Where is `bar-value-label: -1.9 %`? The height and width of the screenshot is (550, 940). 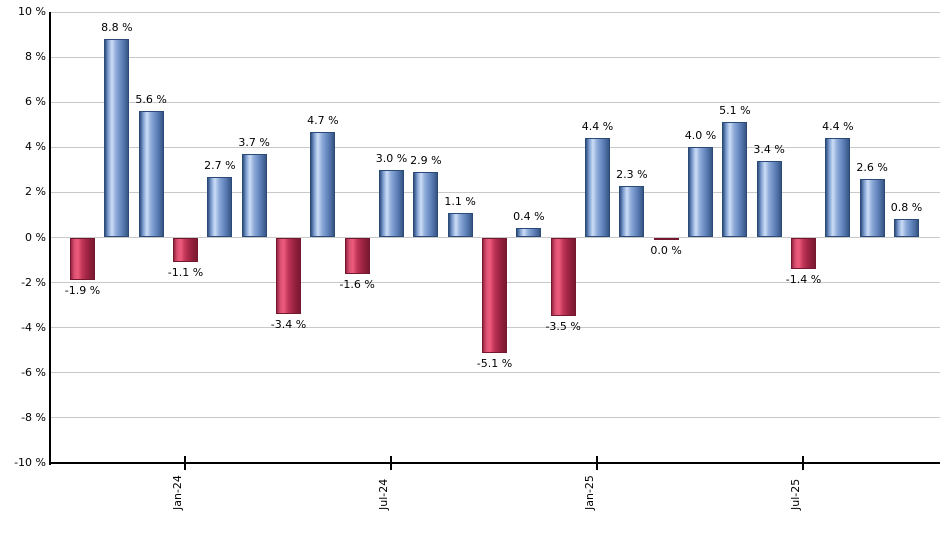
bar-value-label: -1.9 % is located at coordinates (82, 291).